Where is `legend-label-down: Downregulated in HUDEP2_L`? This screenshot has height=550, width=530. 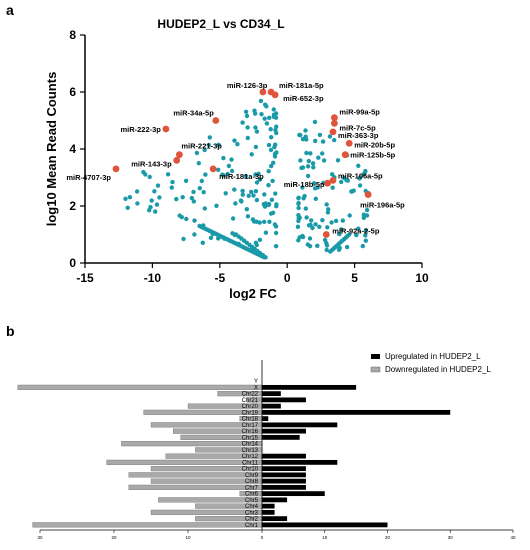 legend-label-down: Downregulated in HUDEP2_L is located at coordinates (438, 369).